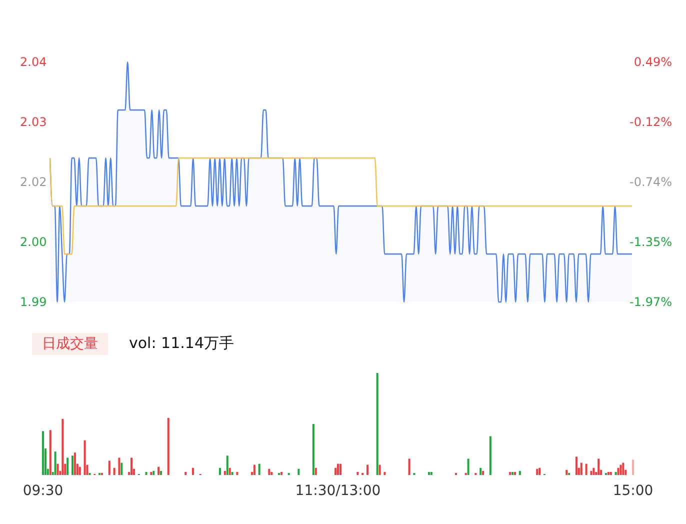 This screenshot has height=524, width=686. What do you see at coordinates (651, 302) in the screenshot?
I see `y2-tick-label: -1.97%` at bounding box center [651, 302].